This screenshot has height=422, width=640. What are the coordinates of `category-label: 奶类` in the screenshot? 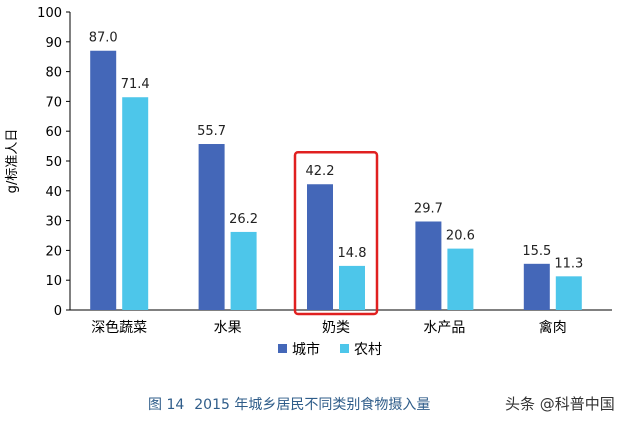 It's located at (336, 328).